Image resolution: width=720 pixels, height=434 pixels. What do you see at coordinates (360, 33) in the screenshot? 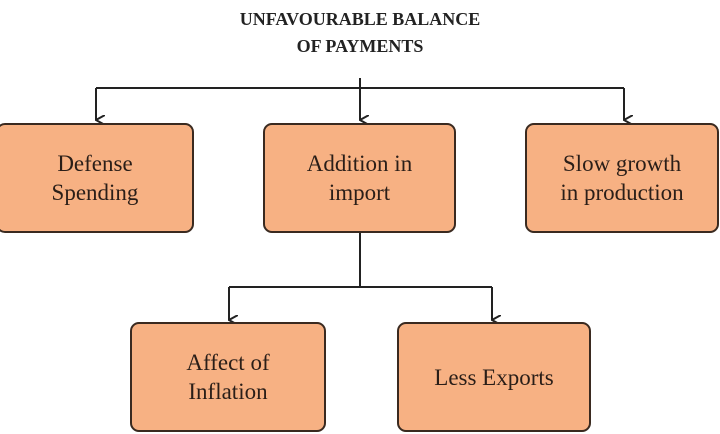
I see `diagram-title: UNFAVOURABLE BALANCE OF PAYMENTS` at bounding box center [360, 33].